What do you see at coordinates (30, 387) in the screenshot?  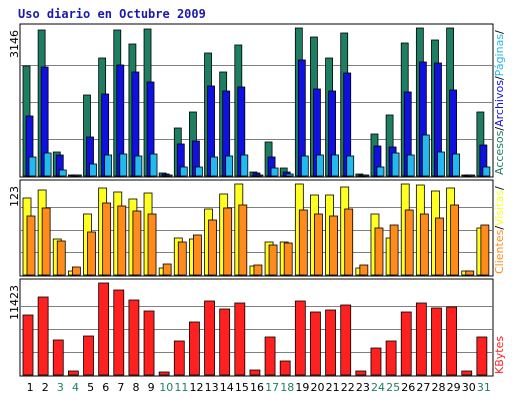 I see `x-tick-label: 1` at bounding box center [30, 387].